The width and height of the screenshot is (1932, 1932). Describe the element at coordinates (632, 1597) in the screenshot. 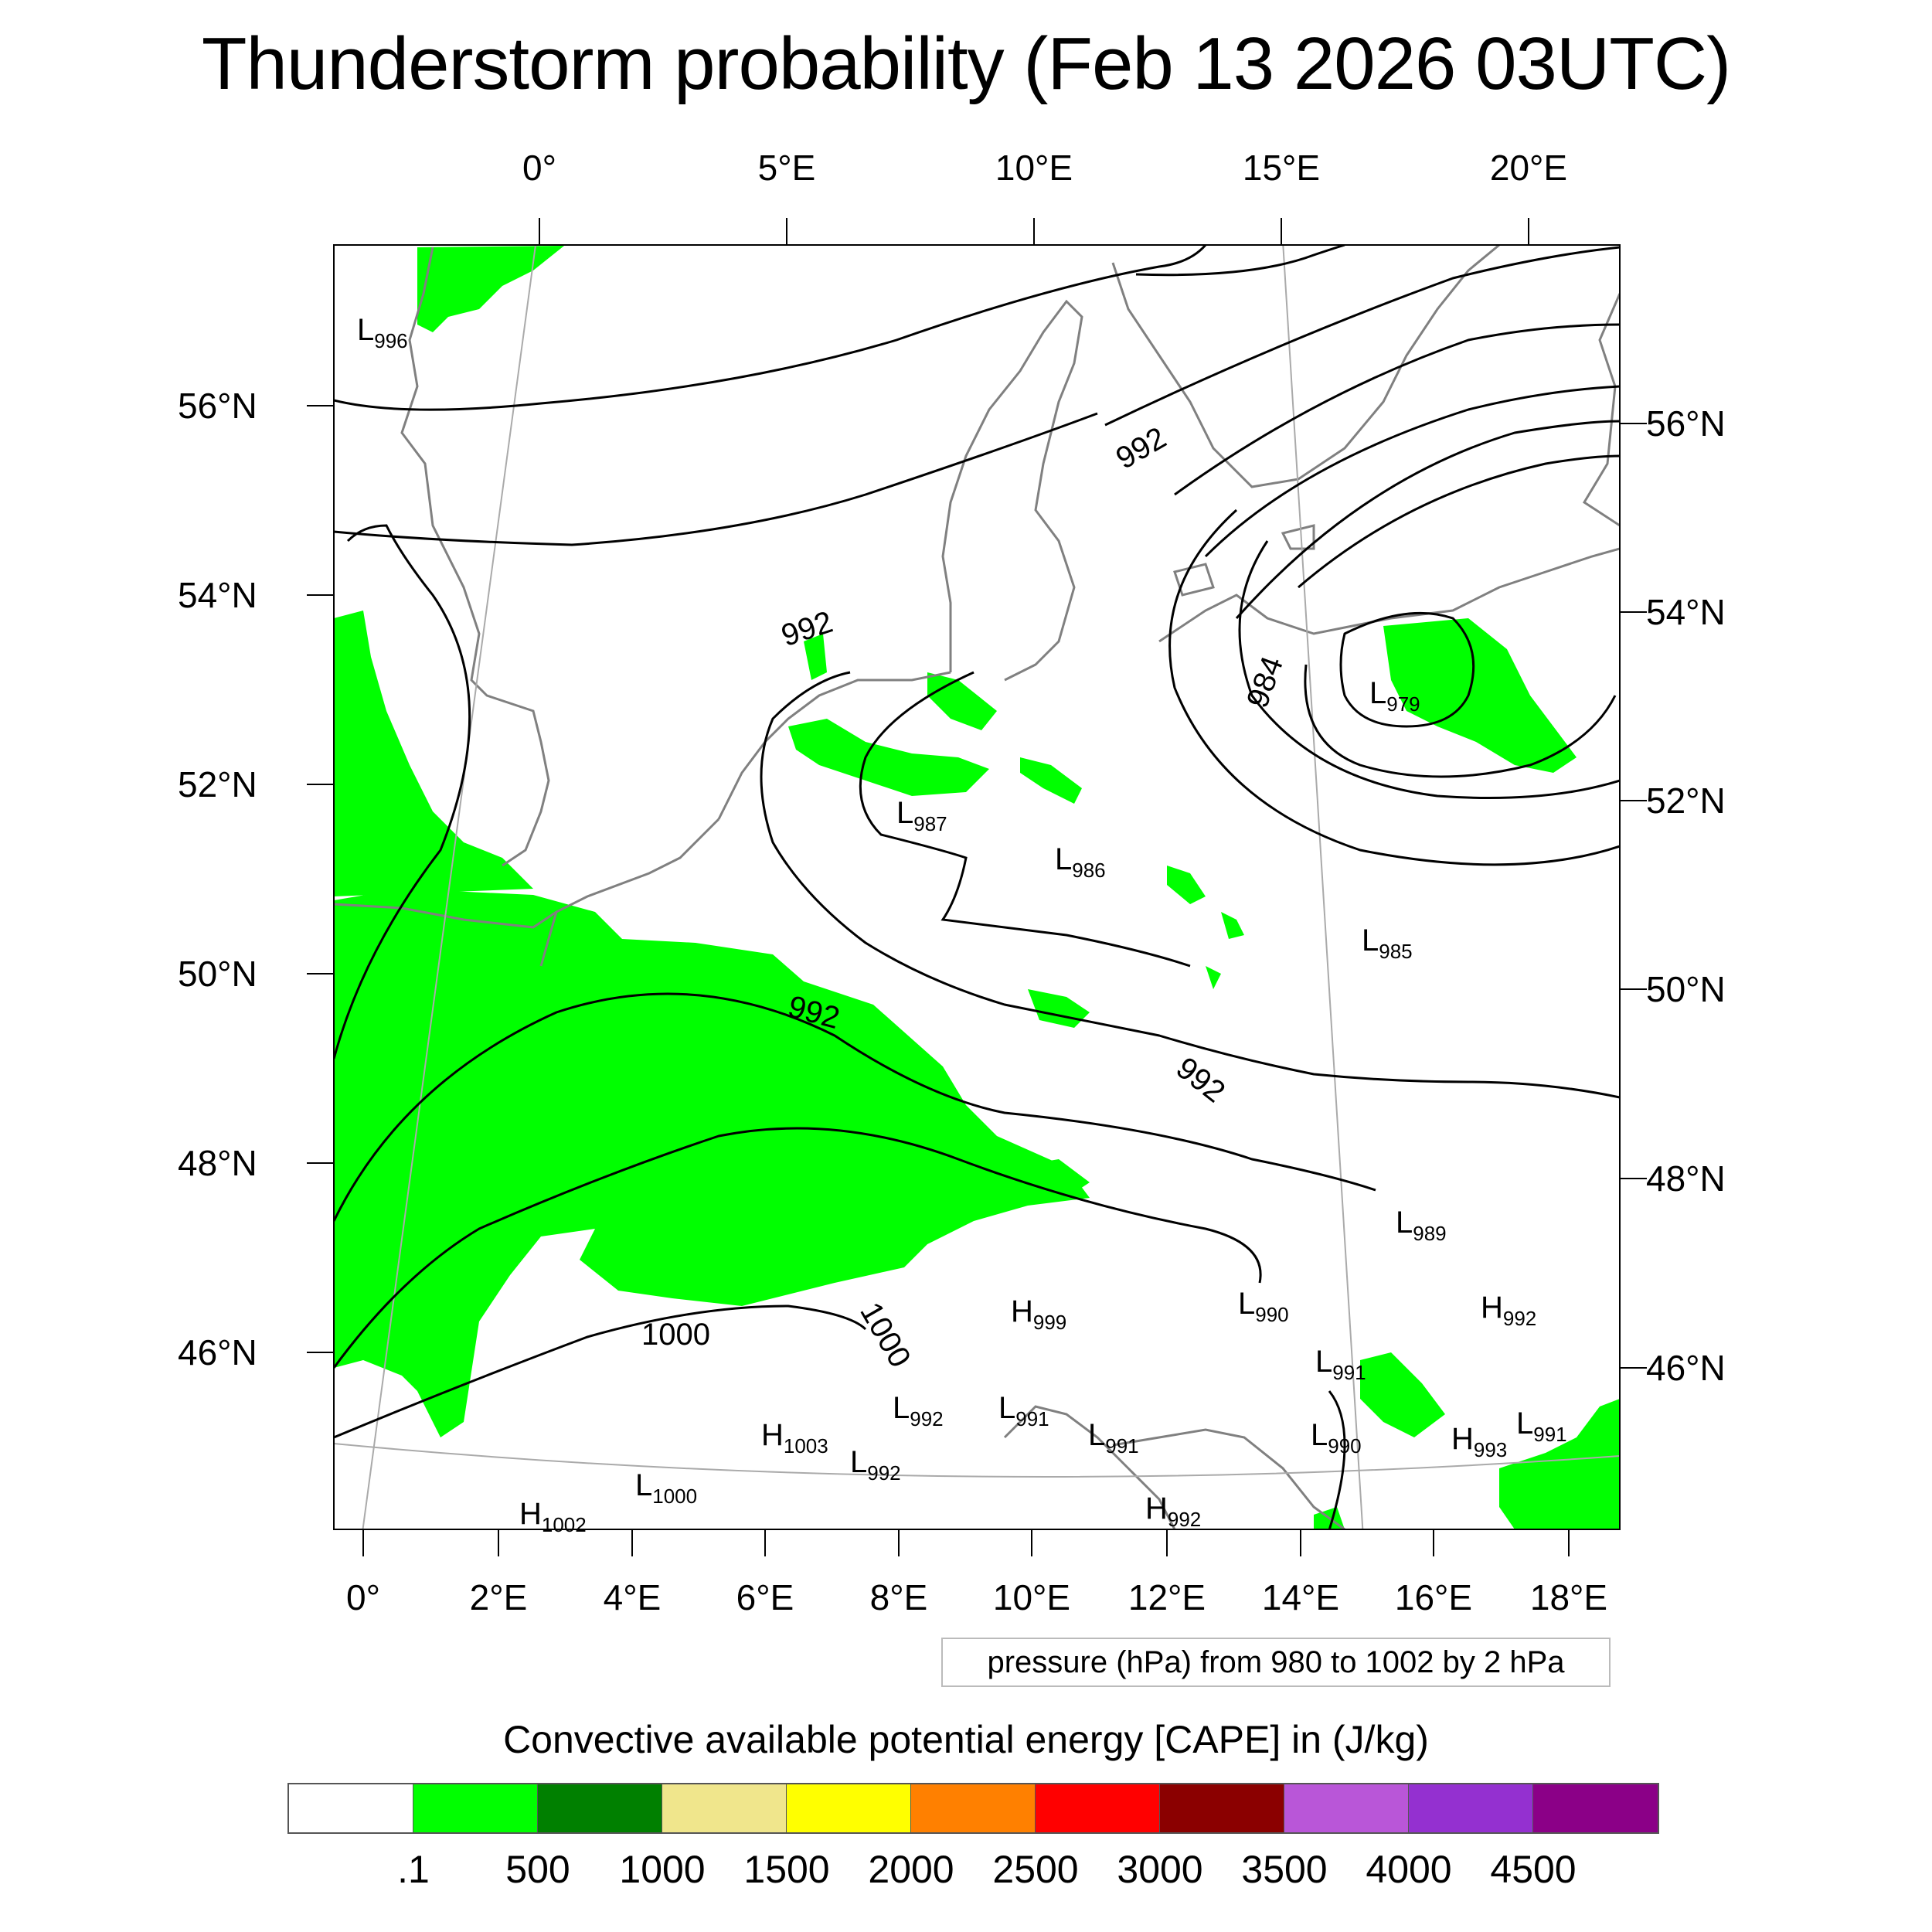

I see `bottom-lon-label: 4°E` at that location.